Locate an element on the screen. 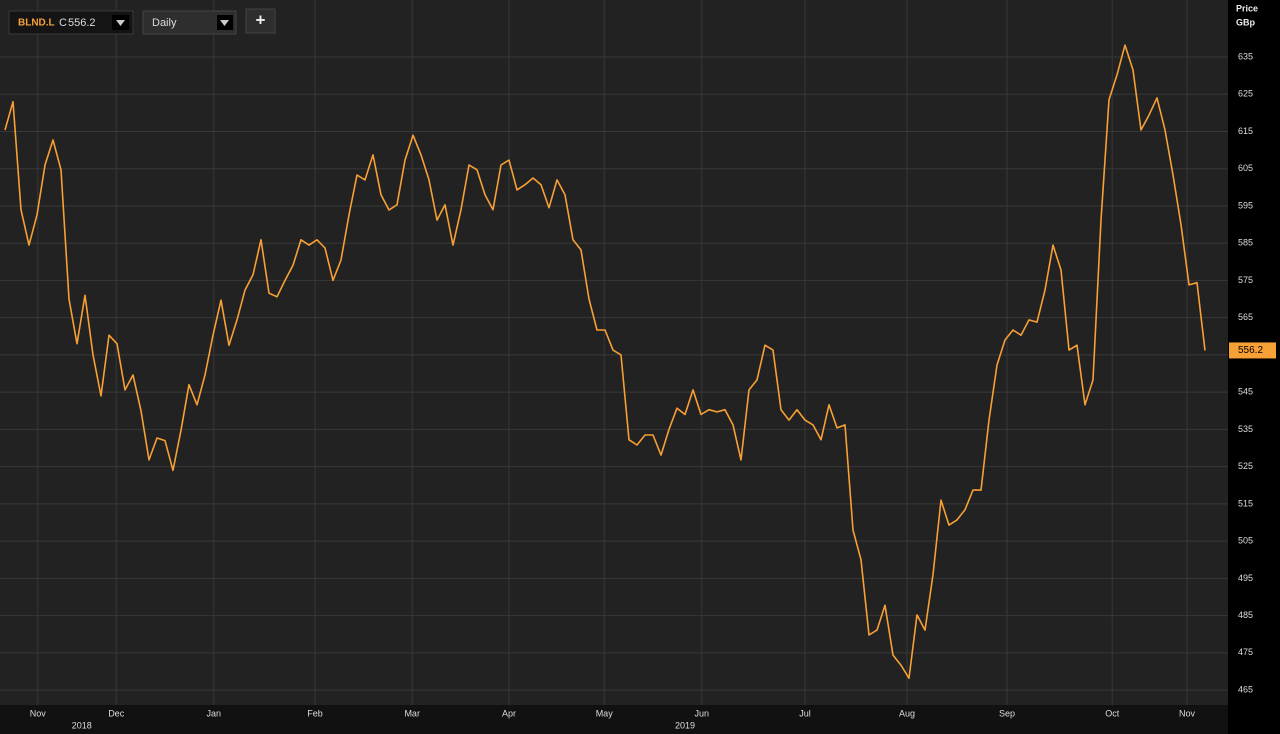 The height and width of the screenshot is (734, 1280). x-tick-label: Mar is located at coordinates (412, 713).